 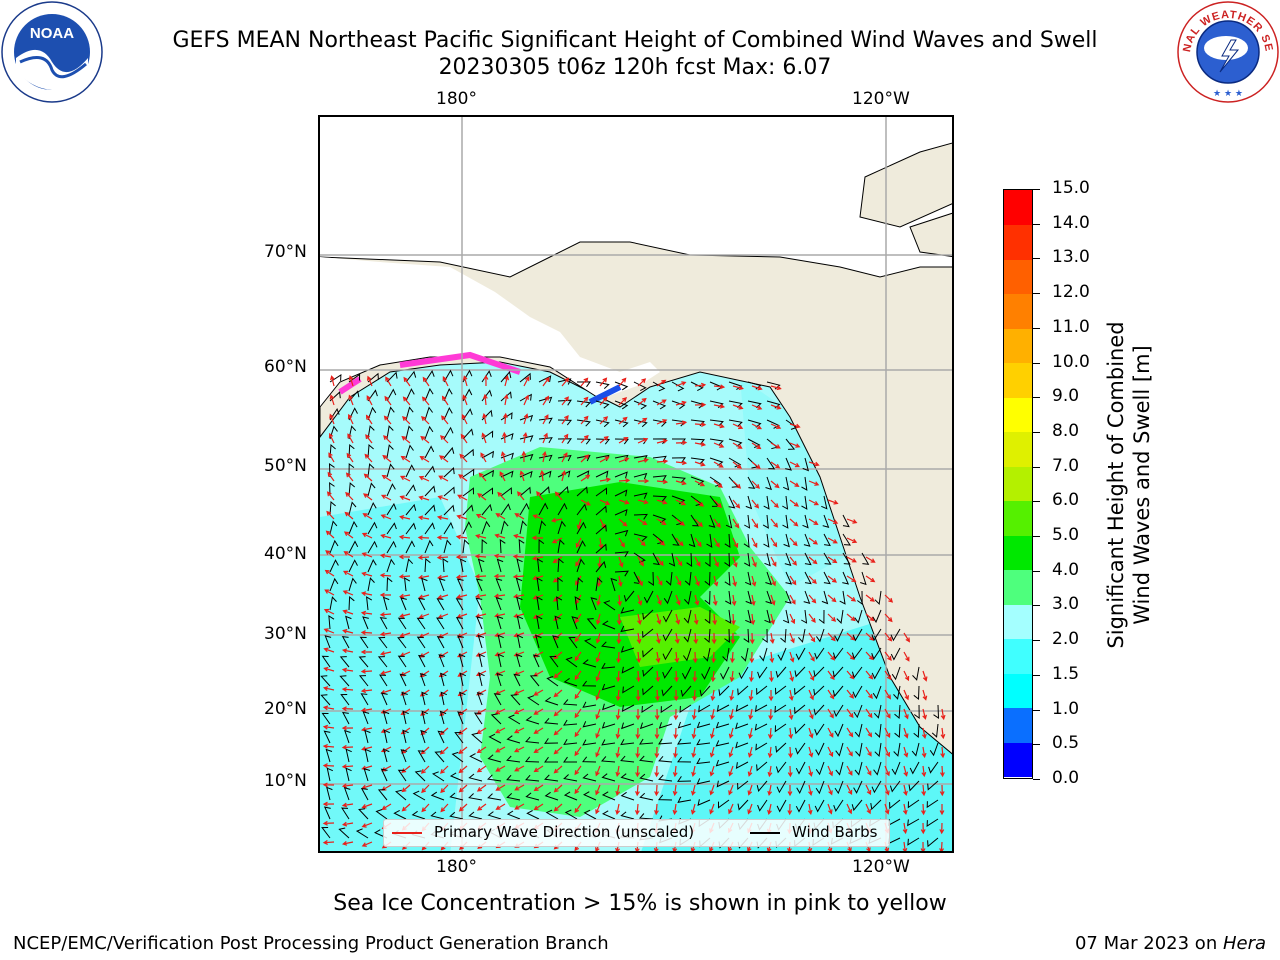 What do you see at coordinates (1244, 943) in the screenshot?
I see `footer-host: Hera` at bounding box center [1244, 943].